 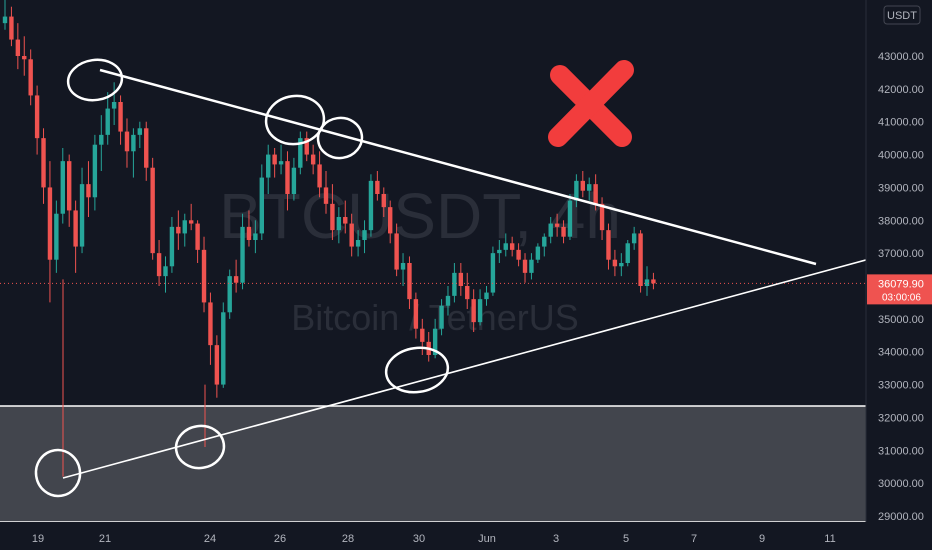 I want to click on currency-label-box, so click(x=902, y=15).